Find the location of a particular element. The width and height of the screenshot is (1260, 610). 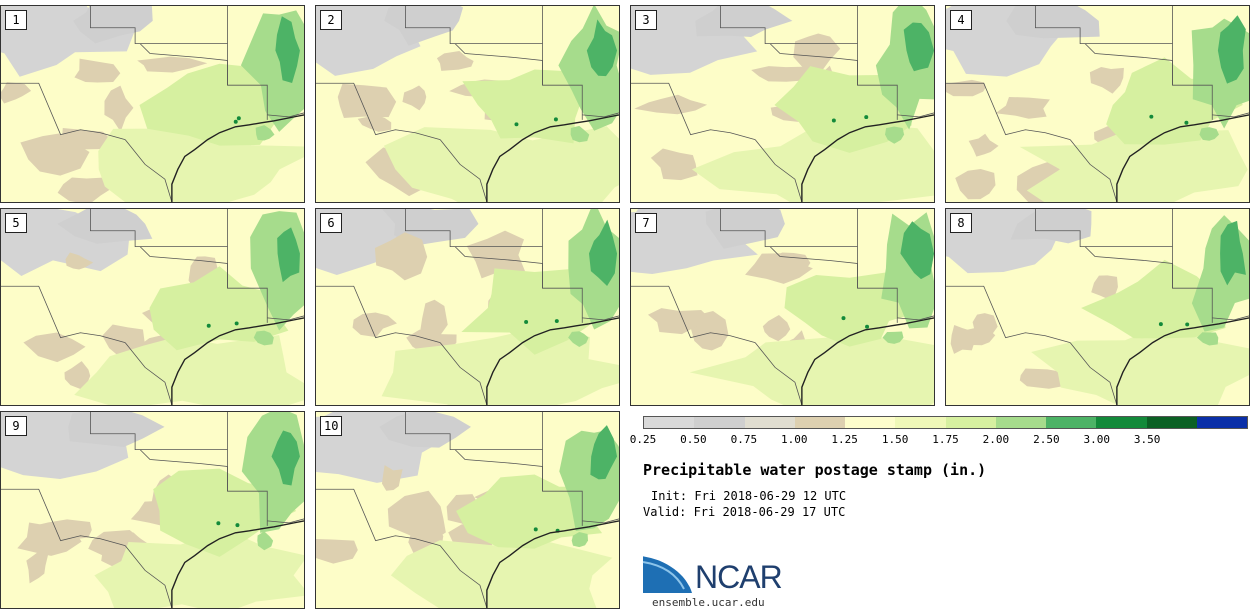

plot-title: Precipitable water postage stamp (in.) is located at coordinates (815, 470).